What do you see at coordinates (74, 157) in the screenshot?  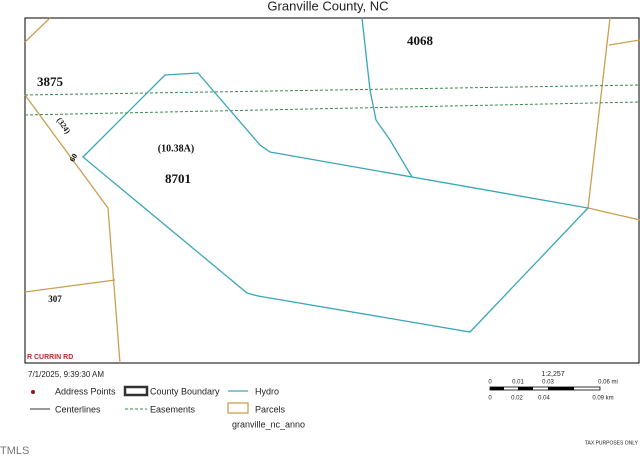 I see `road-label: 60` at bounding box center [74, 157].